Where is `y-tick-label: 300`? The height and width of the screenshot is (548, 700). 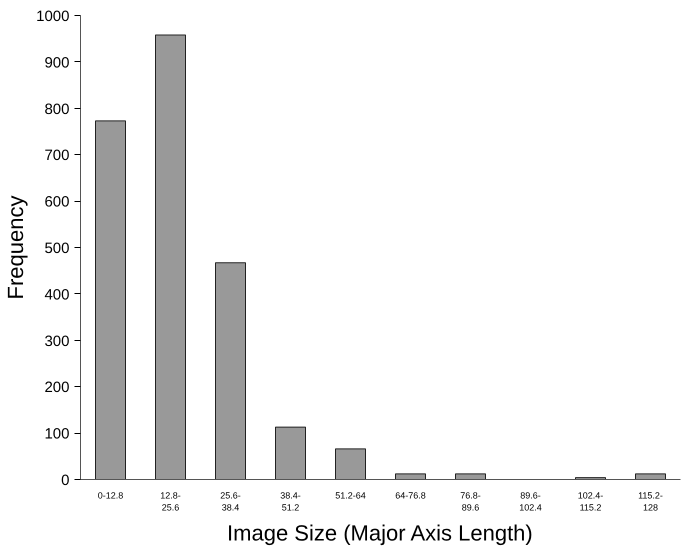
y-tick-label: 300 is located at coordinates (57, 341).